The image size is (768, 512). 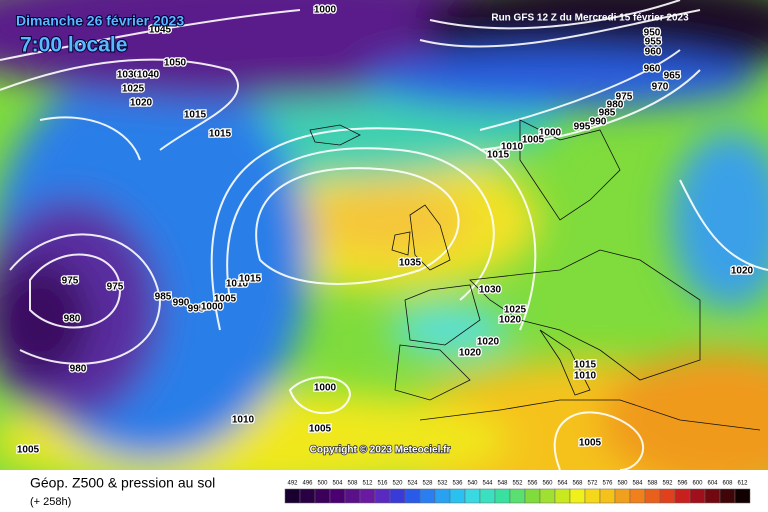 What do you see at coordinates (175, 63) in the screenshot?
I see `isobar-label: 1050` at bounding box center [175, 63].